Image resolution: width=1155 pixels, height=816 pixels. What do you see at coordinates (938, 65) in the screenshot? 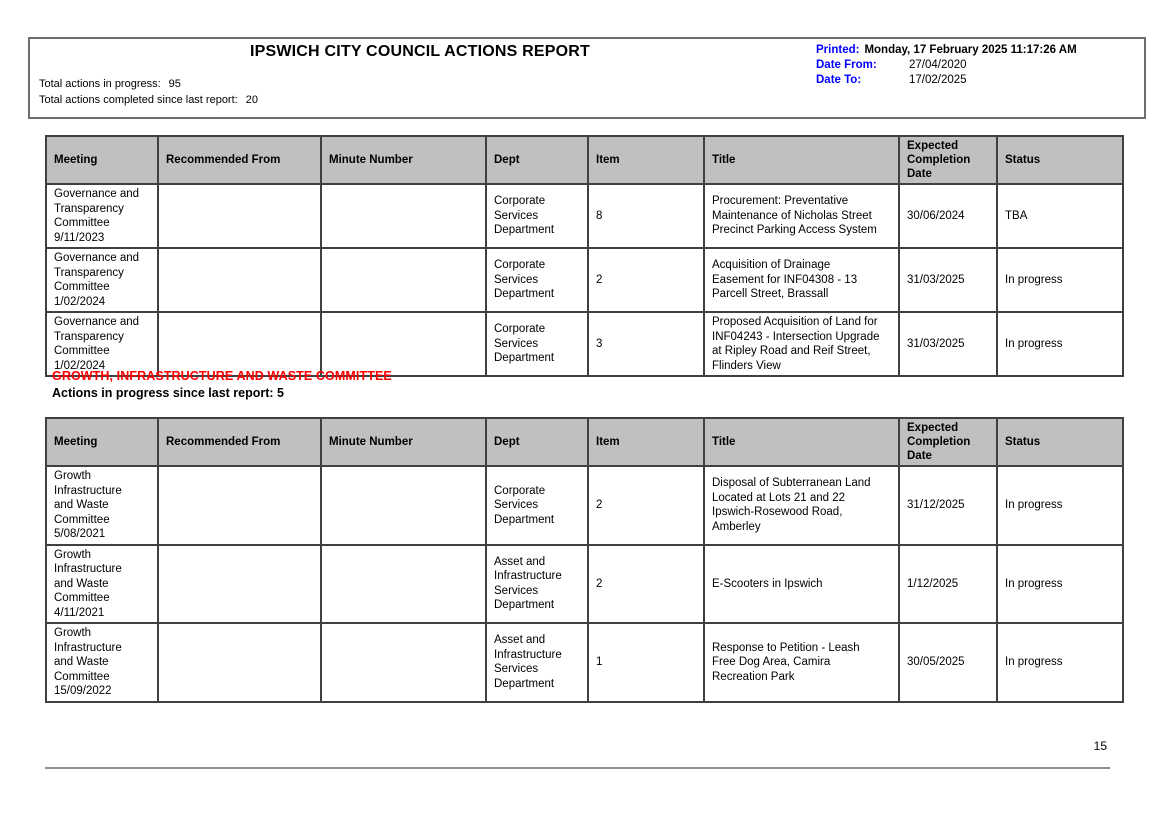
I see `date-from-value: 27/04/2020` at bounding box center [938, 65].